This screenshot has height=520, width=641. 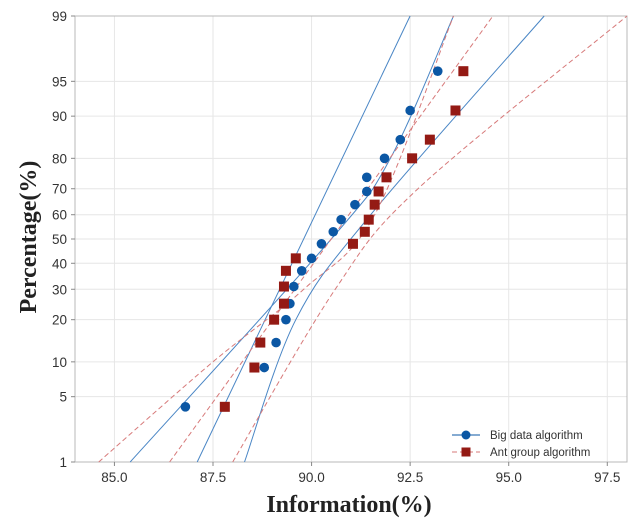 What do you see at coordinates (114, 477) in the screenshot?
I see `x-tick-label: 85.0` at bounding box center [114, 477].